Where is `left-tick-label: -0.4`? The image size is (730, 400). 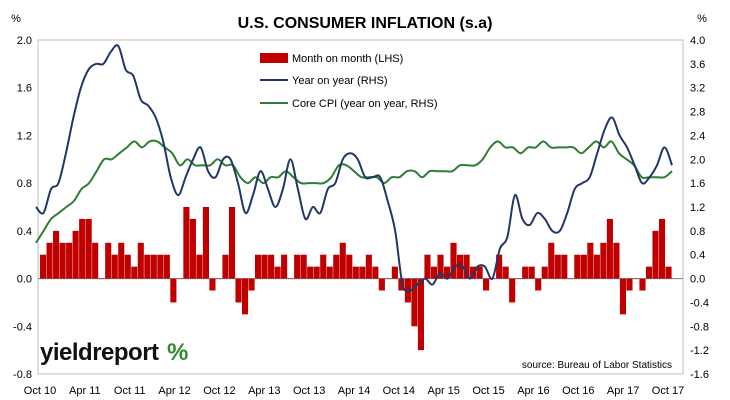 left-tick-label: -0.4 is located at coordinates (22, 327).